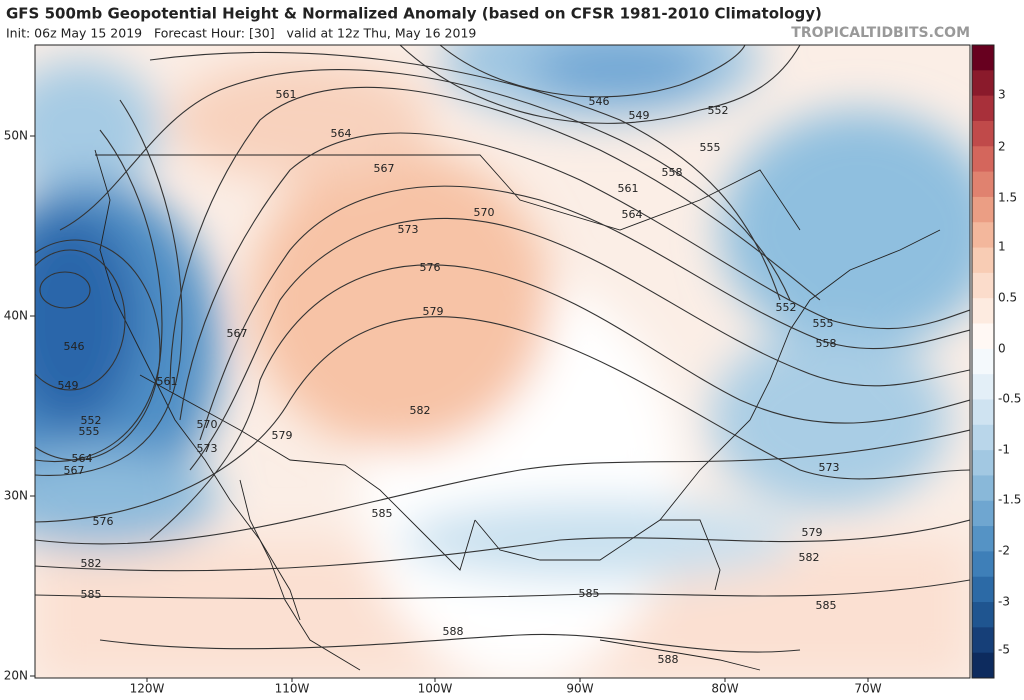 The height and width of the screenshot is (700, 1024). I want to click on lat-label: 50N, so click(16, 136).